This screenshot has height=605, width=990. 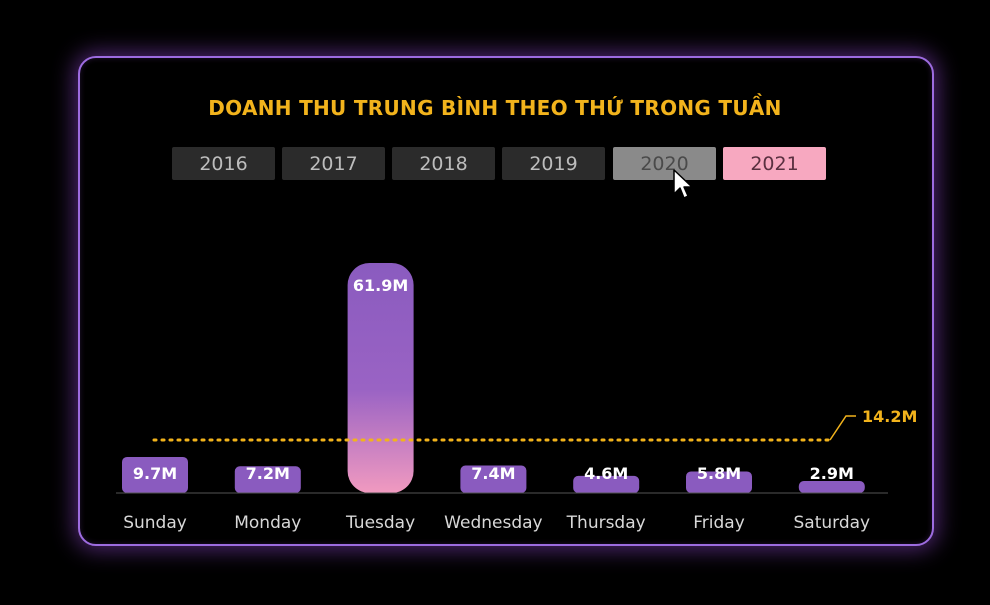 I want to click on bar-friday, so click(x=719, y=482).